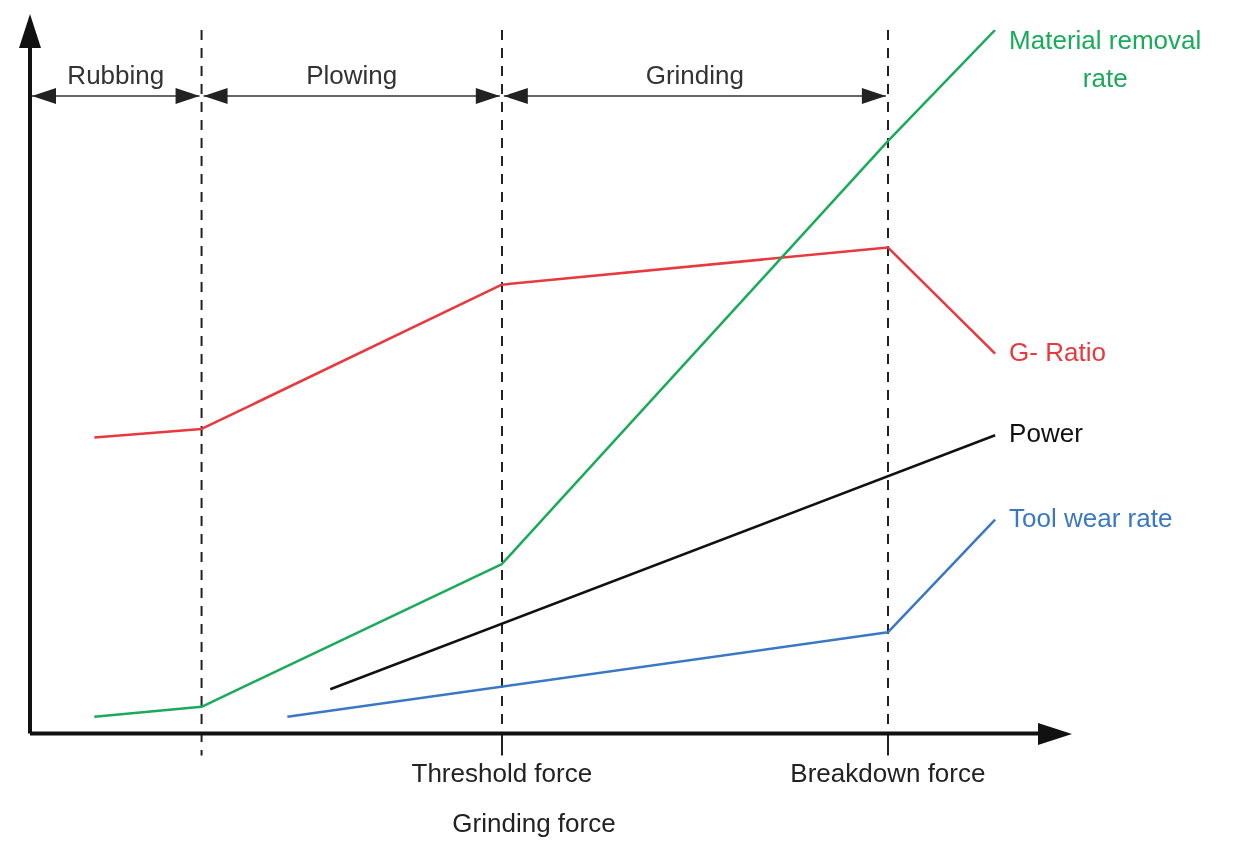 The width and height of the screenshot is (1246, 846). I want to click on series-label: Material removal rate, so click(1105, 59).